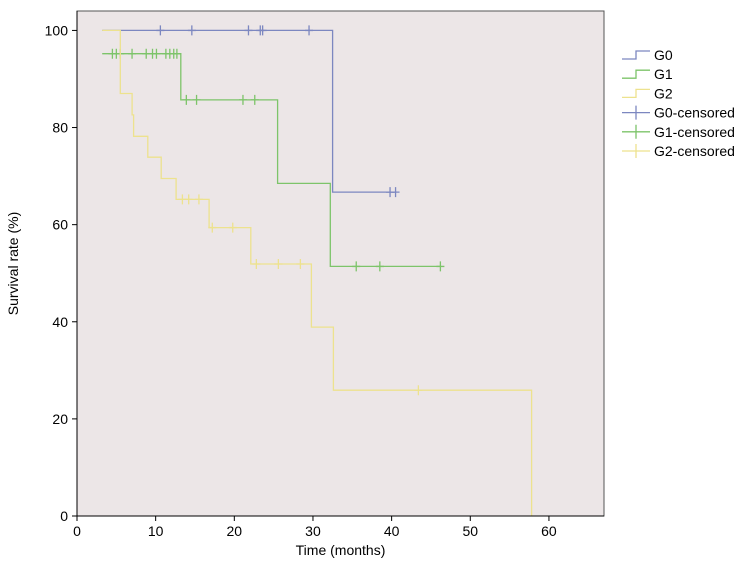 The image size is (755, 565). Describe the element at coordinates (156, 531) in the screenshot. I see `x-tick-label: 10` at that location.